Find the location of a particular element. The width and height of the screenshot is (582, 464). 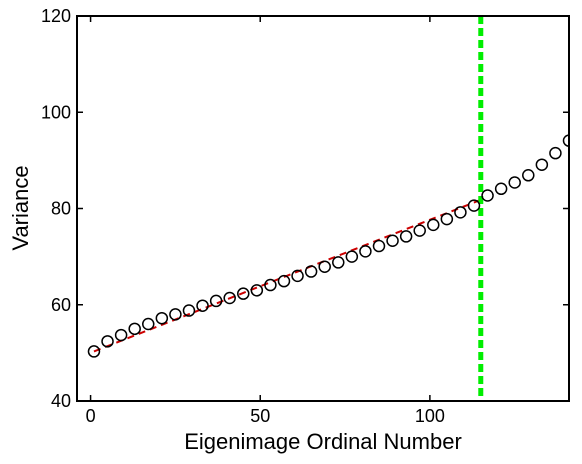

y-tick-label: 100 is located at coordinates (56, 112).